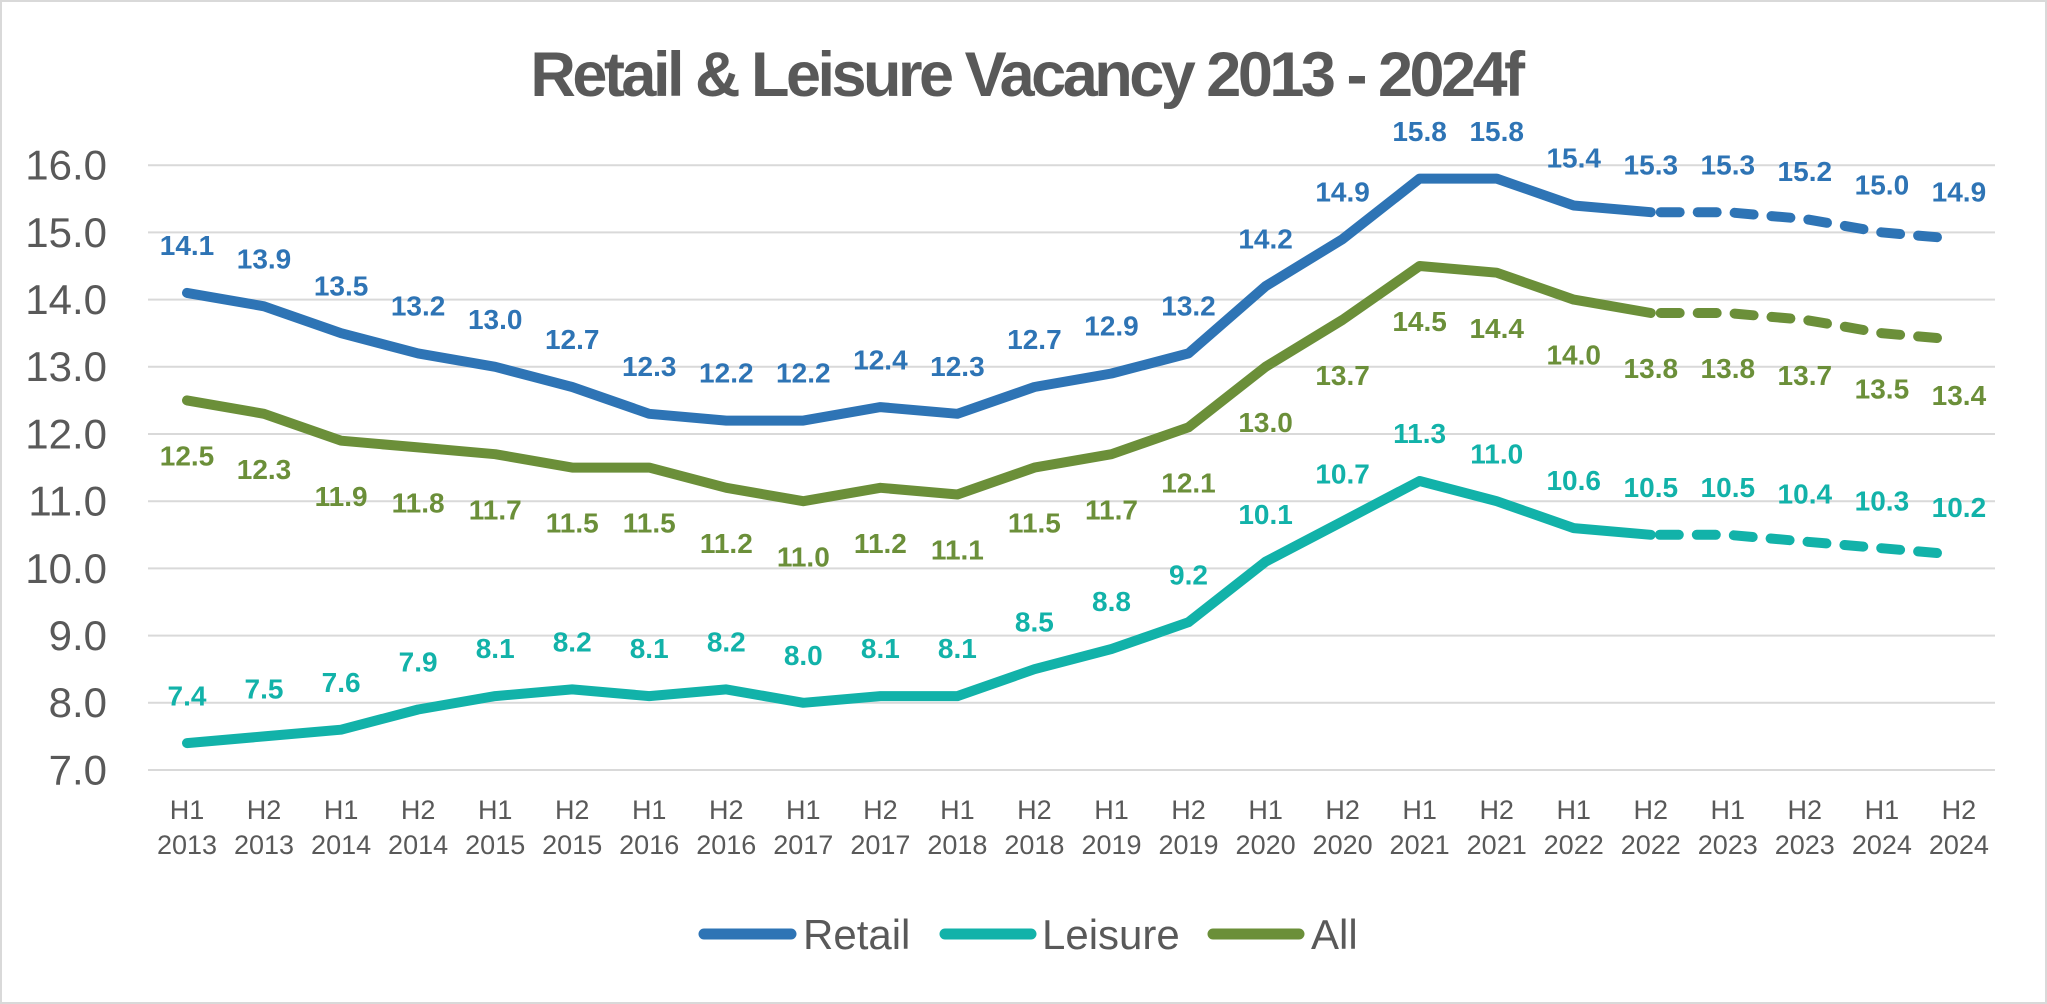 This screenshot has width=2047, height=1004. I want to click on svg-text: 12.5, so click(187, 456).